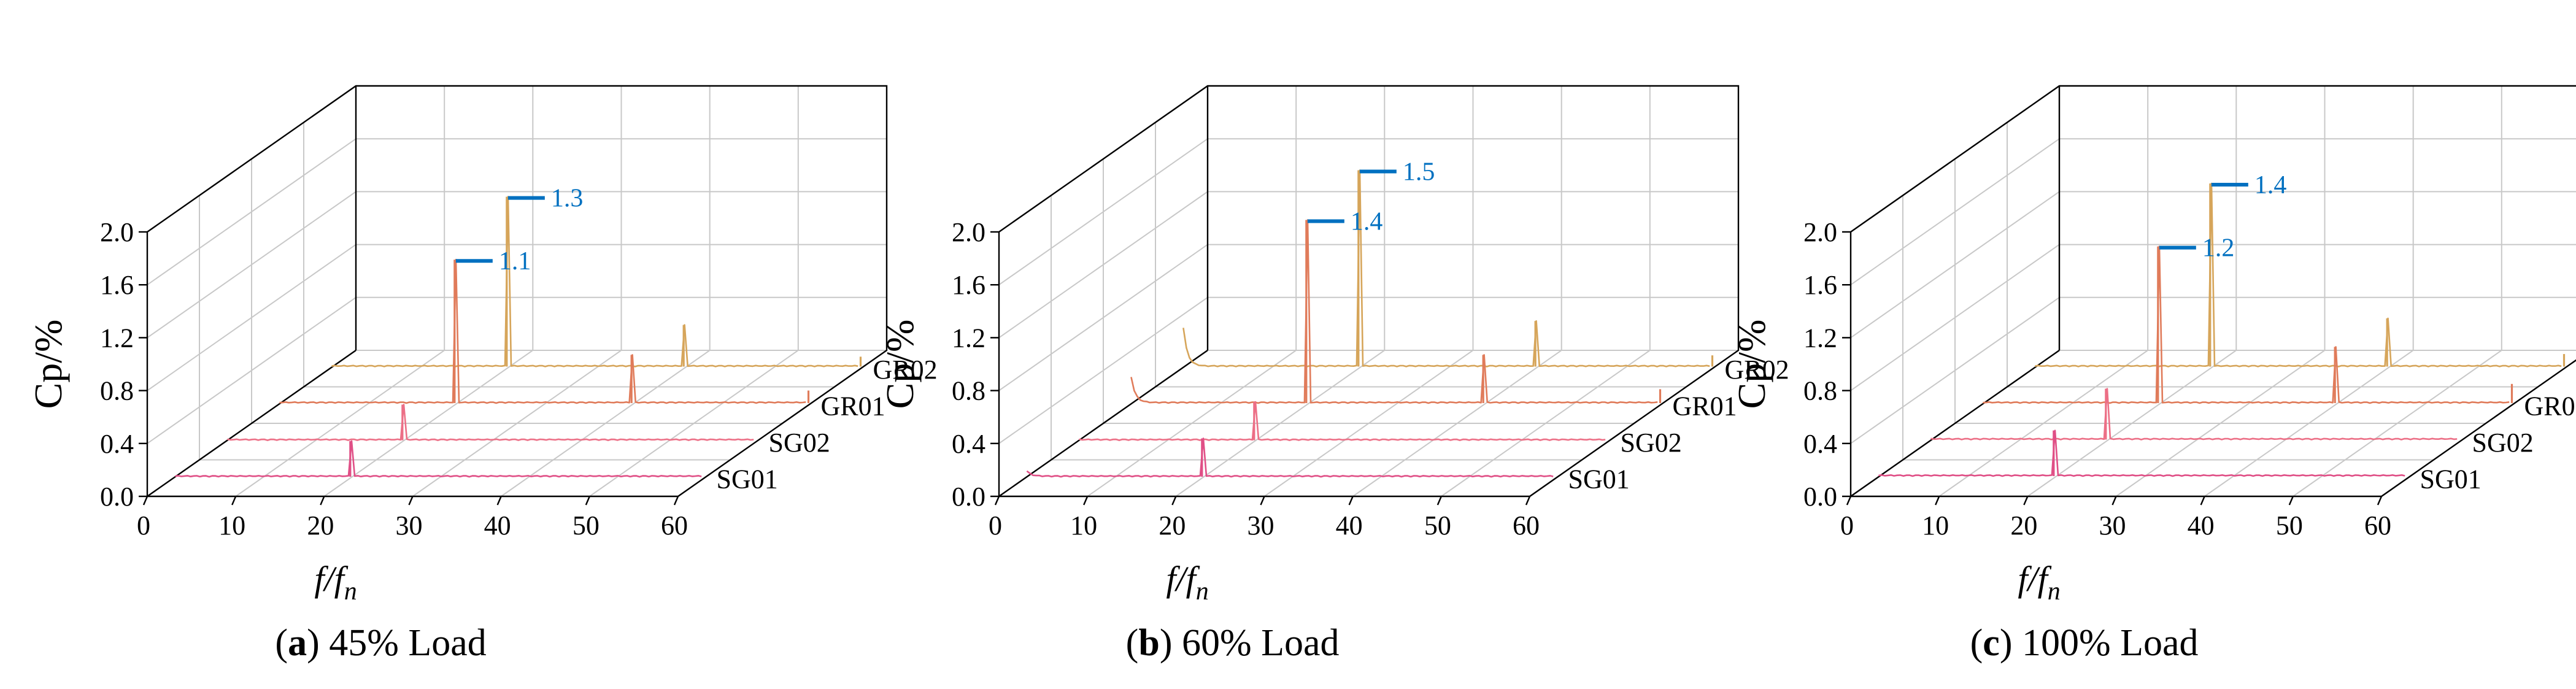 The width and height of the screenshot is (2576, 689). I want to click on annotation-label: 1.3, so click(567, 199).